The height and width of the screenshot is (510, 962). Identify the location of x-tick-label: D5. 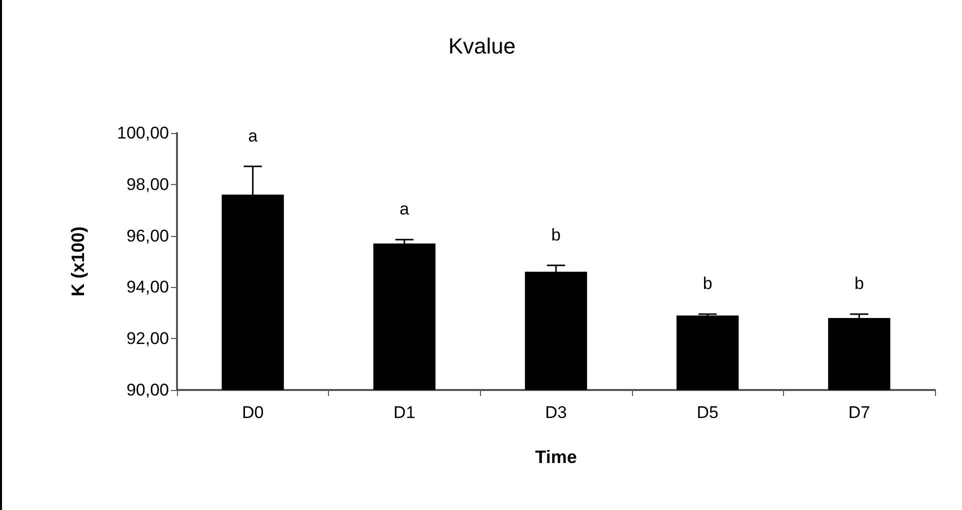
(707, 412).